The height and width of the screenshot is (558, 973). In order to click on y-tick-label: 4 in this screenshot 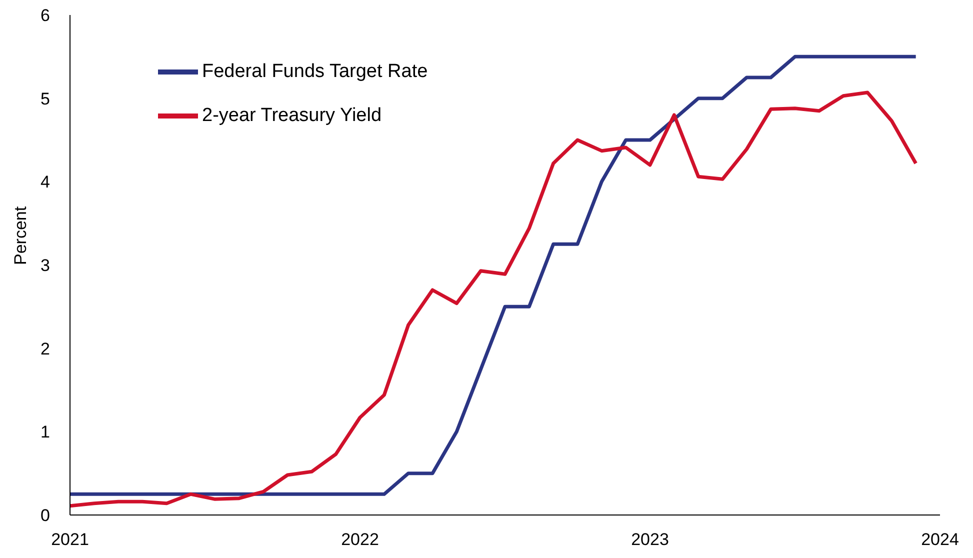, I will do `click(45, 182)`.